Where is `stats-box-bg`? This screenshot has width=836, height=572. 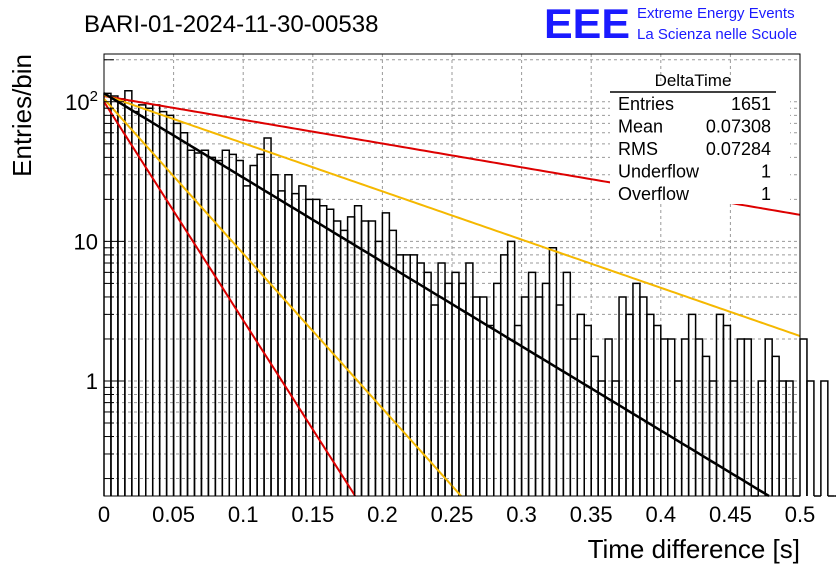
stats-box-bg is located at coordinates (700, 143).